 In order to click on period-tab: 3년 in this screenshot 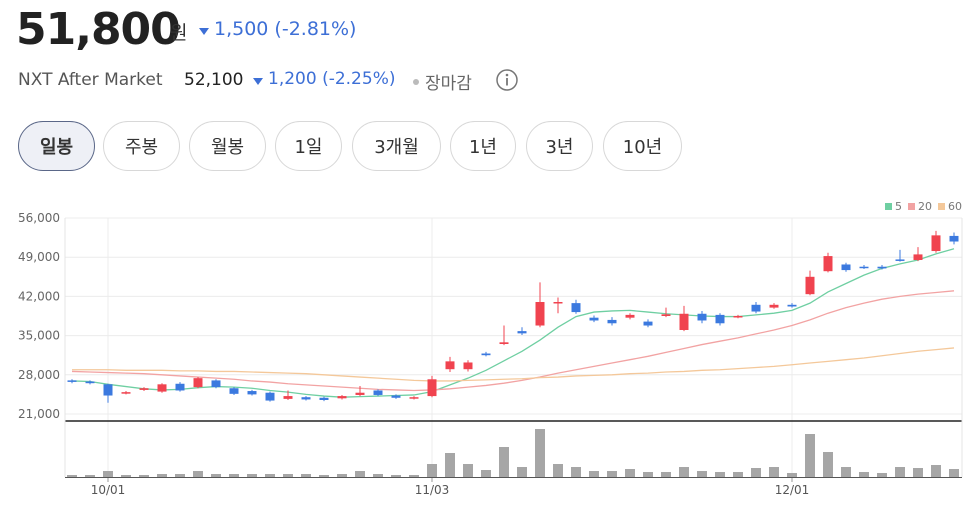, I will do `click(559, 146)`.